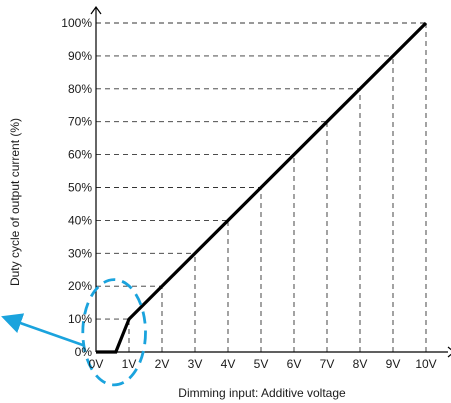 This screenshot has width=451, height=403. I want to click on x-axis-title: Dimming input: Additive voltage, so click(262, 393).